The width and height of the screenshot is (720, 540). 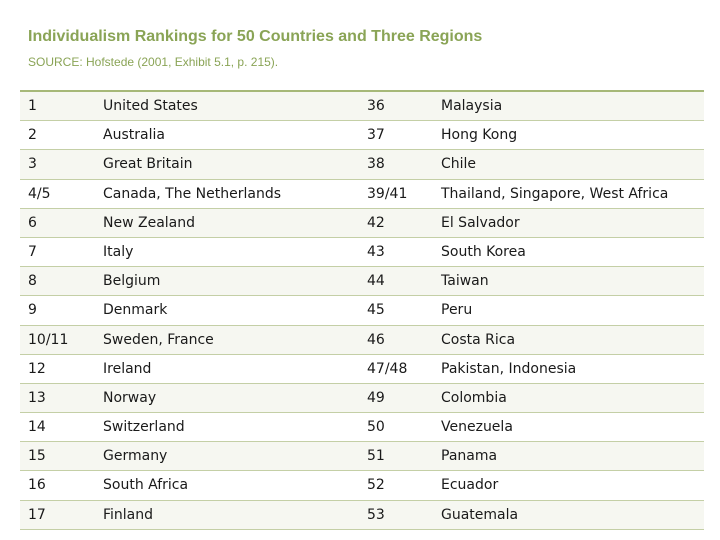 What do you see at coordinates (376, 427) in the screenshot?
I see `rank-cell-right: 50` at bounding box center [376, 427].